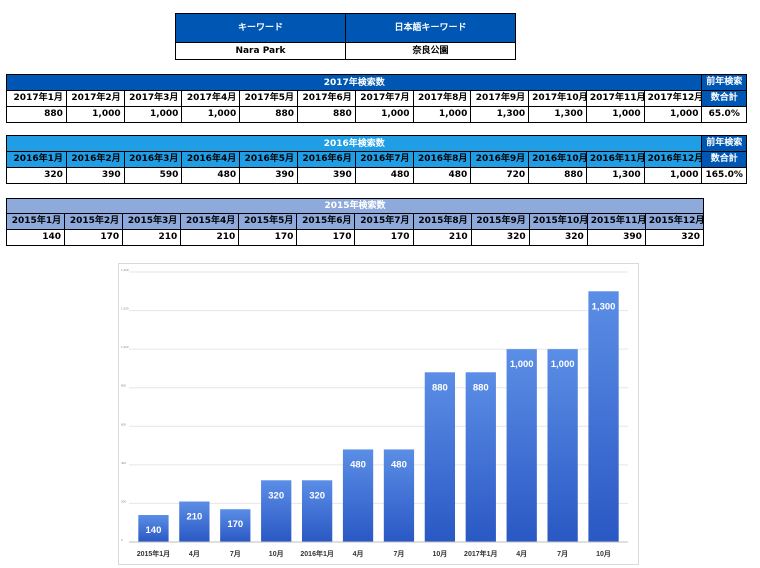 The height and width of the screenshot is (568, 760). What do you see at coordinates (123, 386) in the screenshot?
I see `y-tick-label: 800` at bounding box center [123, 386].